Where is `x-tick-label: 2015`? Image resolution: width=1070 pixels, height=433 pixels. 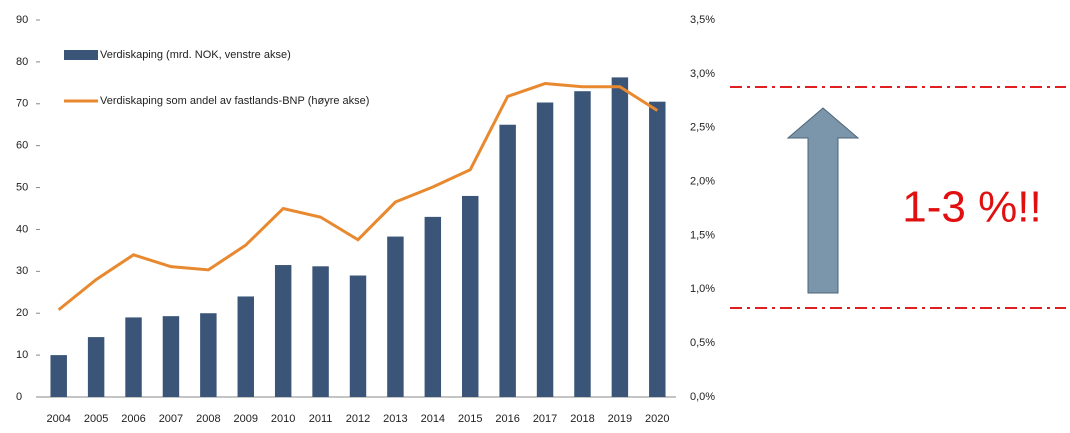 x-tick-label: 2015 is located at coordinates (470, 419).